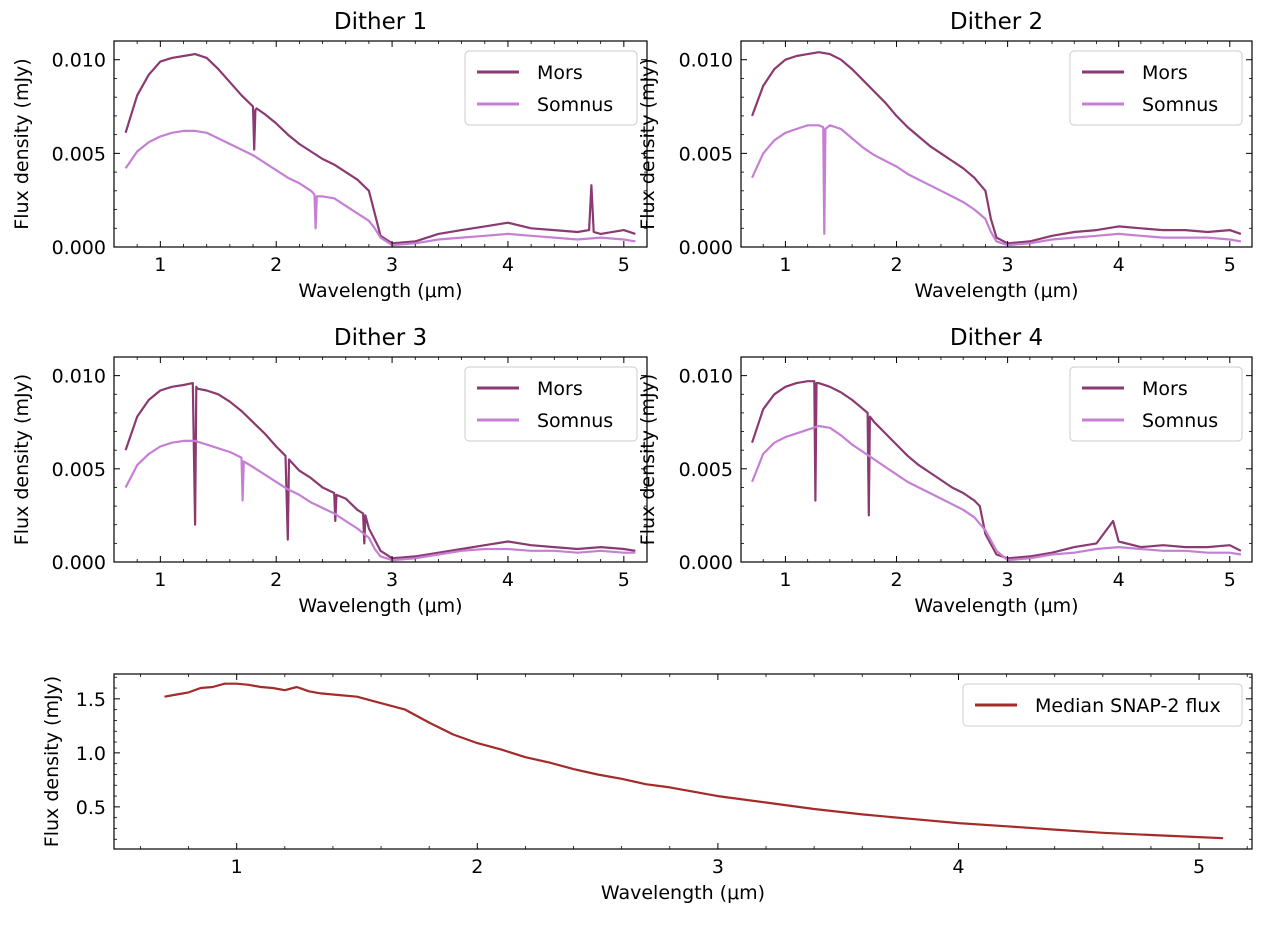 The width and height of the screenshot is (1276, 944). Describe the element at coordinates (91, 808) in the screenshot. I see `y-tick-label: 0.5` at that location.